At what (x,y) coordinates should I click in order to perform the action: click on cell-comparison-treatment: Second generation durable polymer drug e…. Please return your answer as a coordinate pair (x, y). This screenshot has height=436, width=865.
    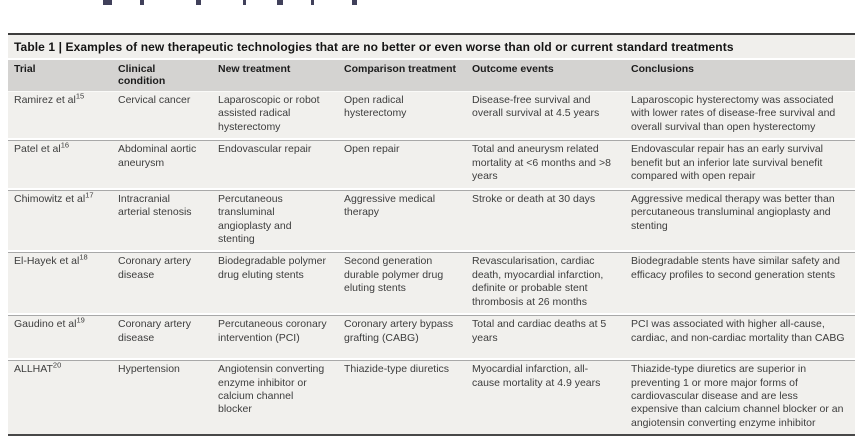
    Looking at the image, I should click on (402, 284).